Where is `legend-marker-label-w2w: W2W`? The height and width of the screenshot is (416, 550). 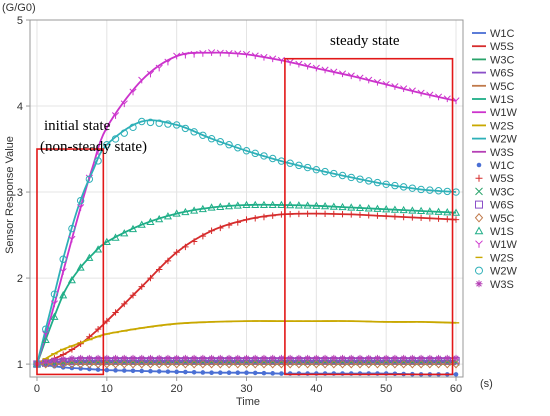 legend-marker-label-w2w: W2W is located at coordinates (504, 272).